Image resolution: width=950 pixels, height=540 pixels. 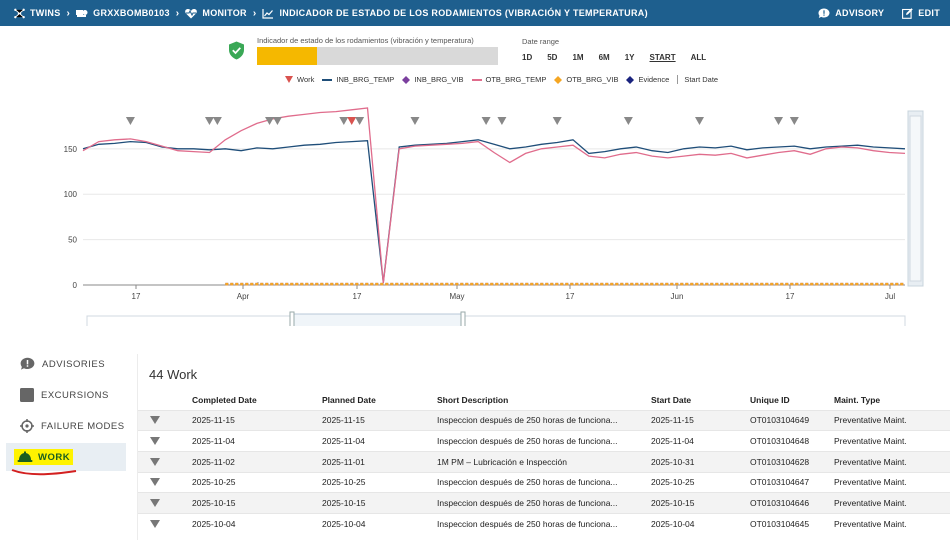 What do you see at coordinates (700, 523) in the screenshot?
I see `table-cell: 2025-10-04` at bounding box center [700, 523].